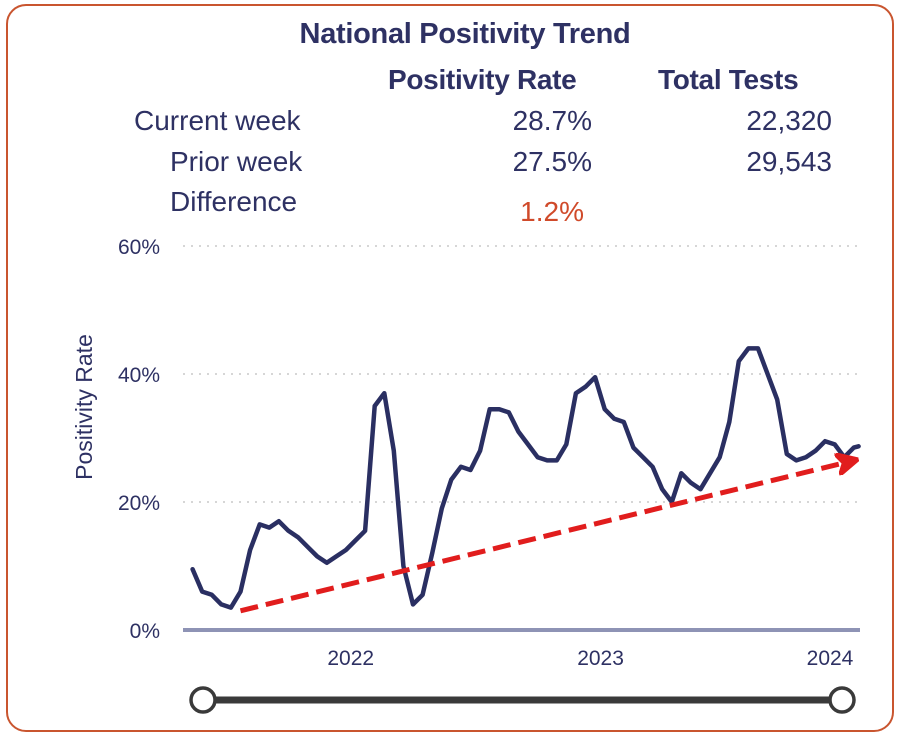 The image size is (905, 747). I want to click on x-tick-label: 2022, so click(350, 658).